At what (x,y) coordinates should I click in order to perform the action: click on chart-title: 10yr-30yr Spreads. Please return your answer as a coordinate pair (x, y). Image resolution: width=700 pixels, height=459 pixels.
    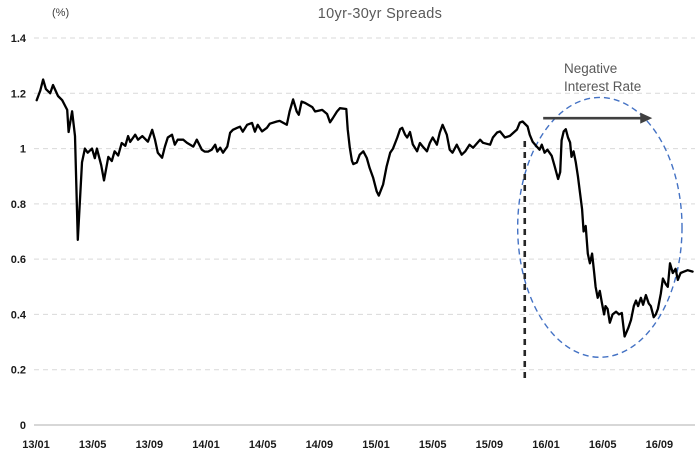
    Looking at the image, I should click on (380, 14).